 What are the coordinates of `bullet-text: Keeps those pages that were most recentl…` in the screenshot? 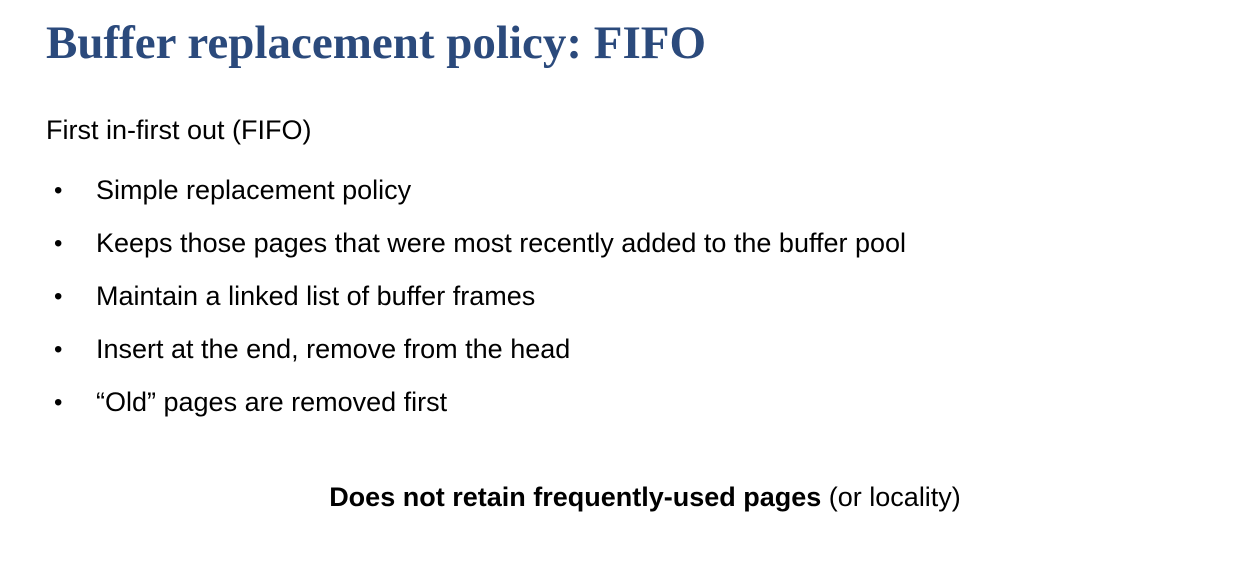 It's located at (501, 243).